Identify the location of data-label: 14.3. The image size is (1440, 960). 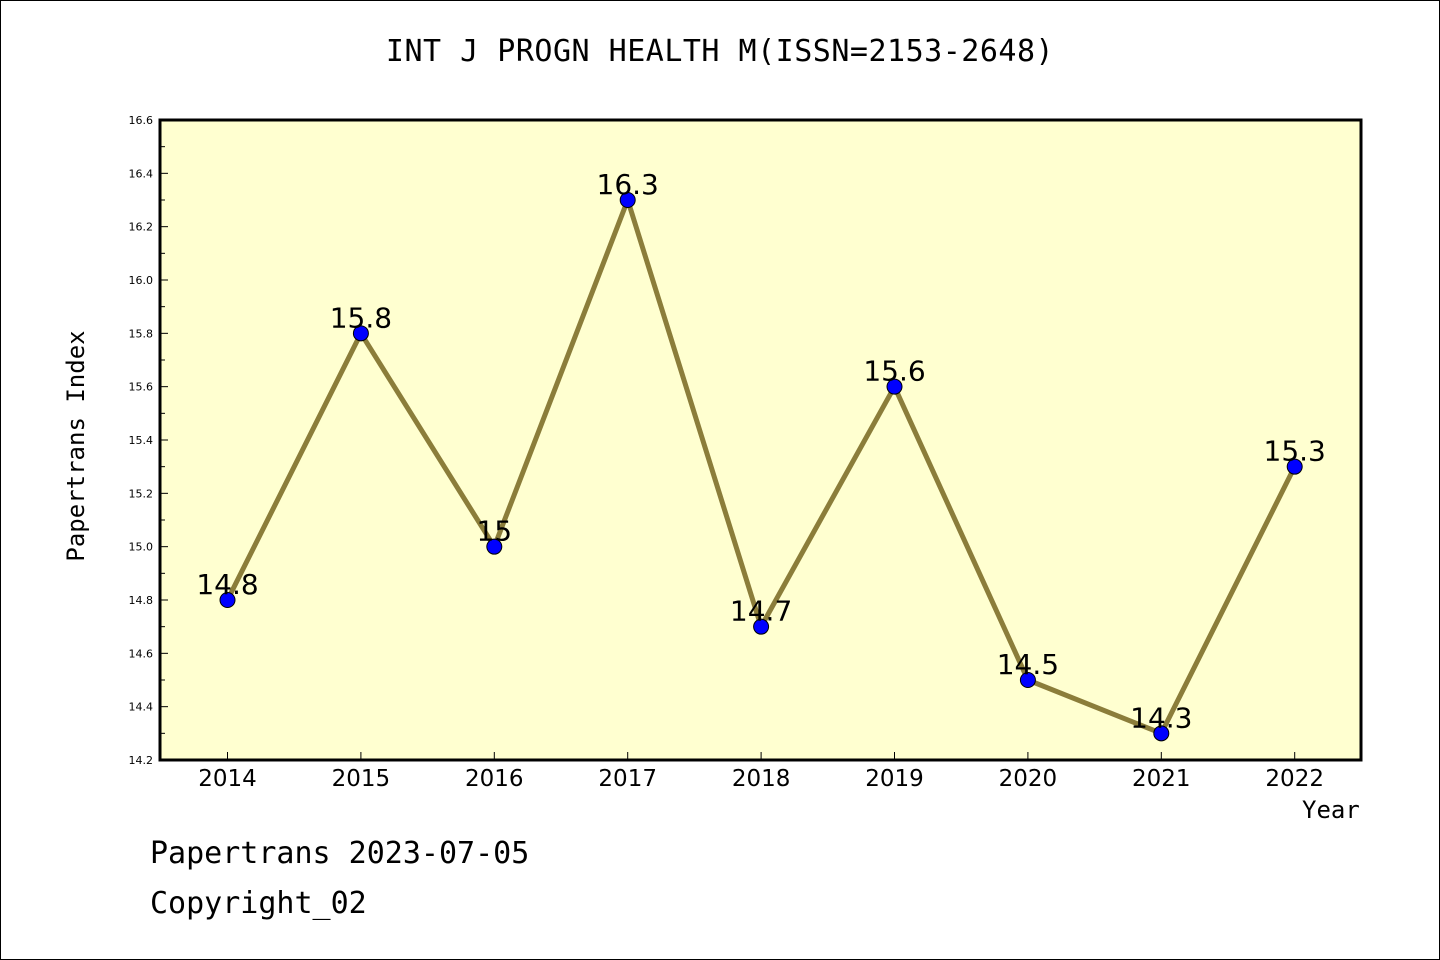
(1161, 717).